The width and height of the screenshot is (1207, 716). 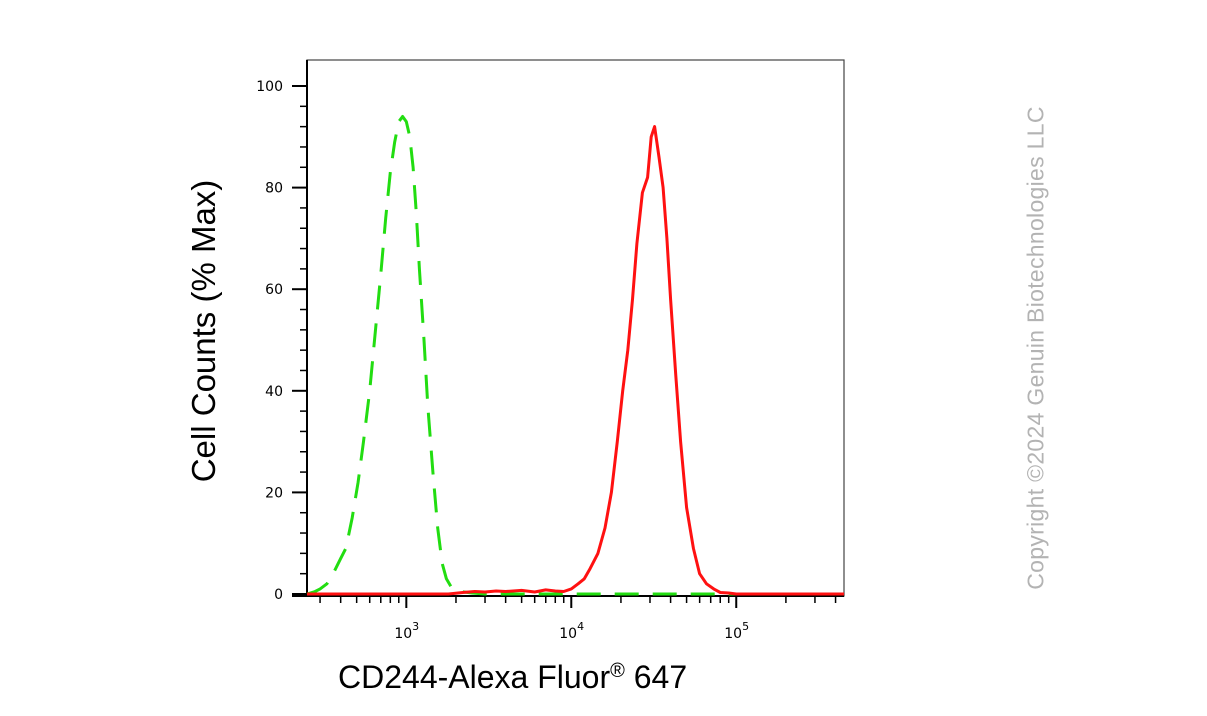 I want to click on y-tick-label: 100, so click(x=269, y=87).